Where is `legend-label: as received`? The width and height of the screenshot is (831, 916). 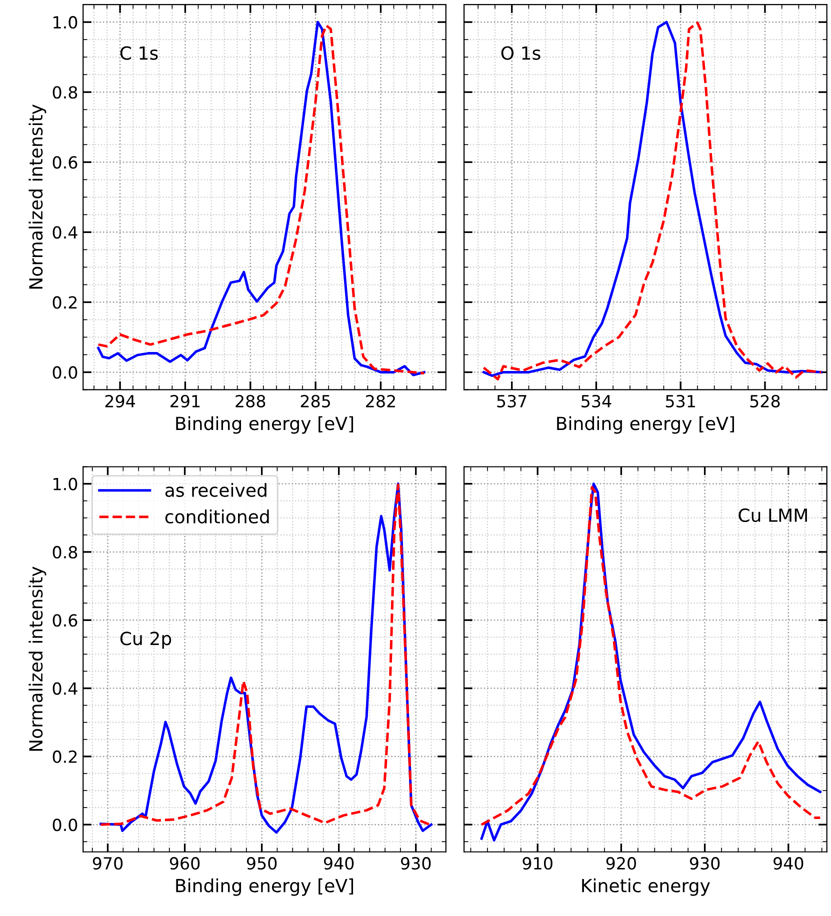 legend-label: as received is located at coordinates (215, 489).